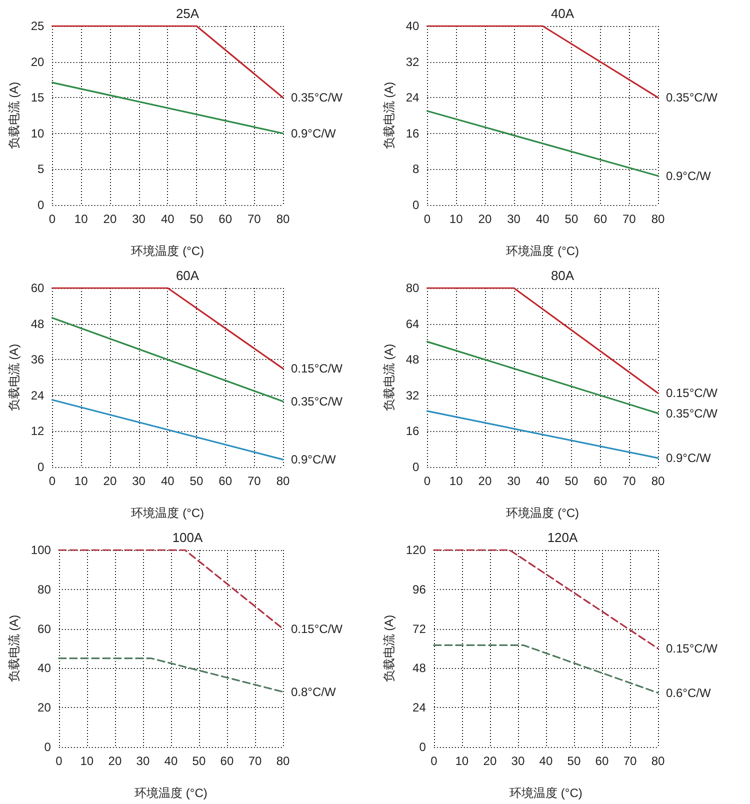 The height and width of the screenshot is (804, 750). Describe the element at coordinates (562, 537) in the screenshot. I see `chart-title: 120A` at that location.